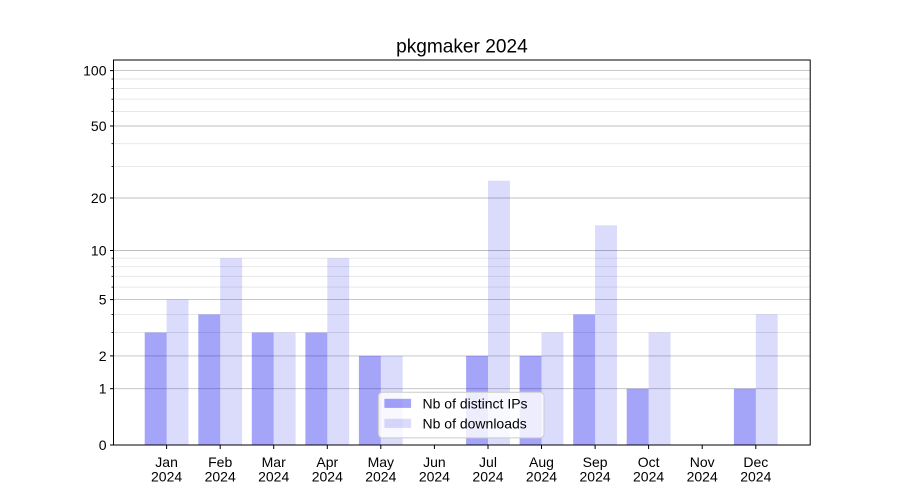  I want to click on svg-text: Dec, so click(755, 462).